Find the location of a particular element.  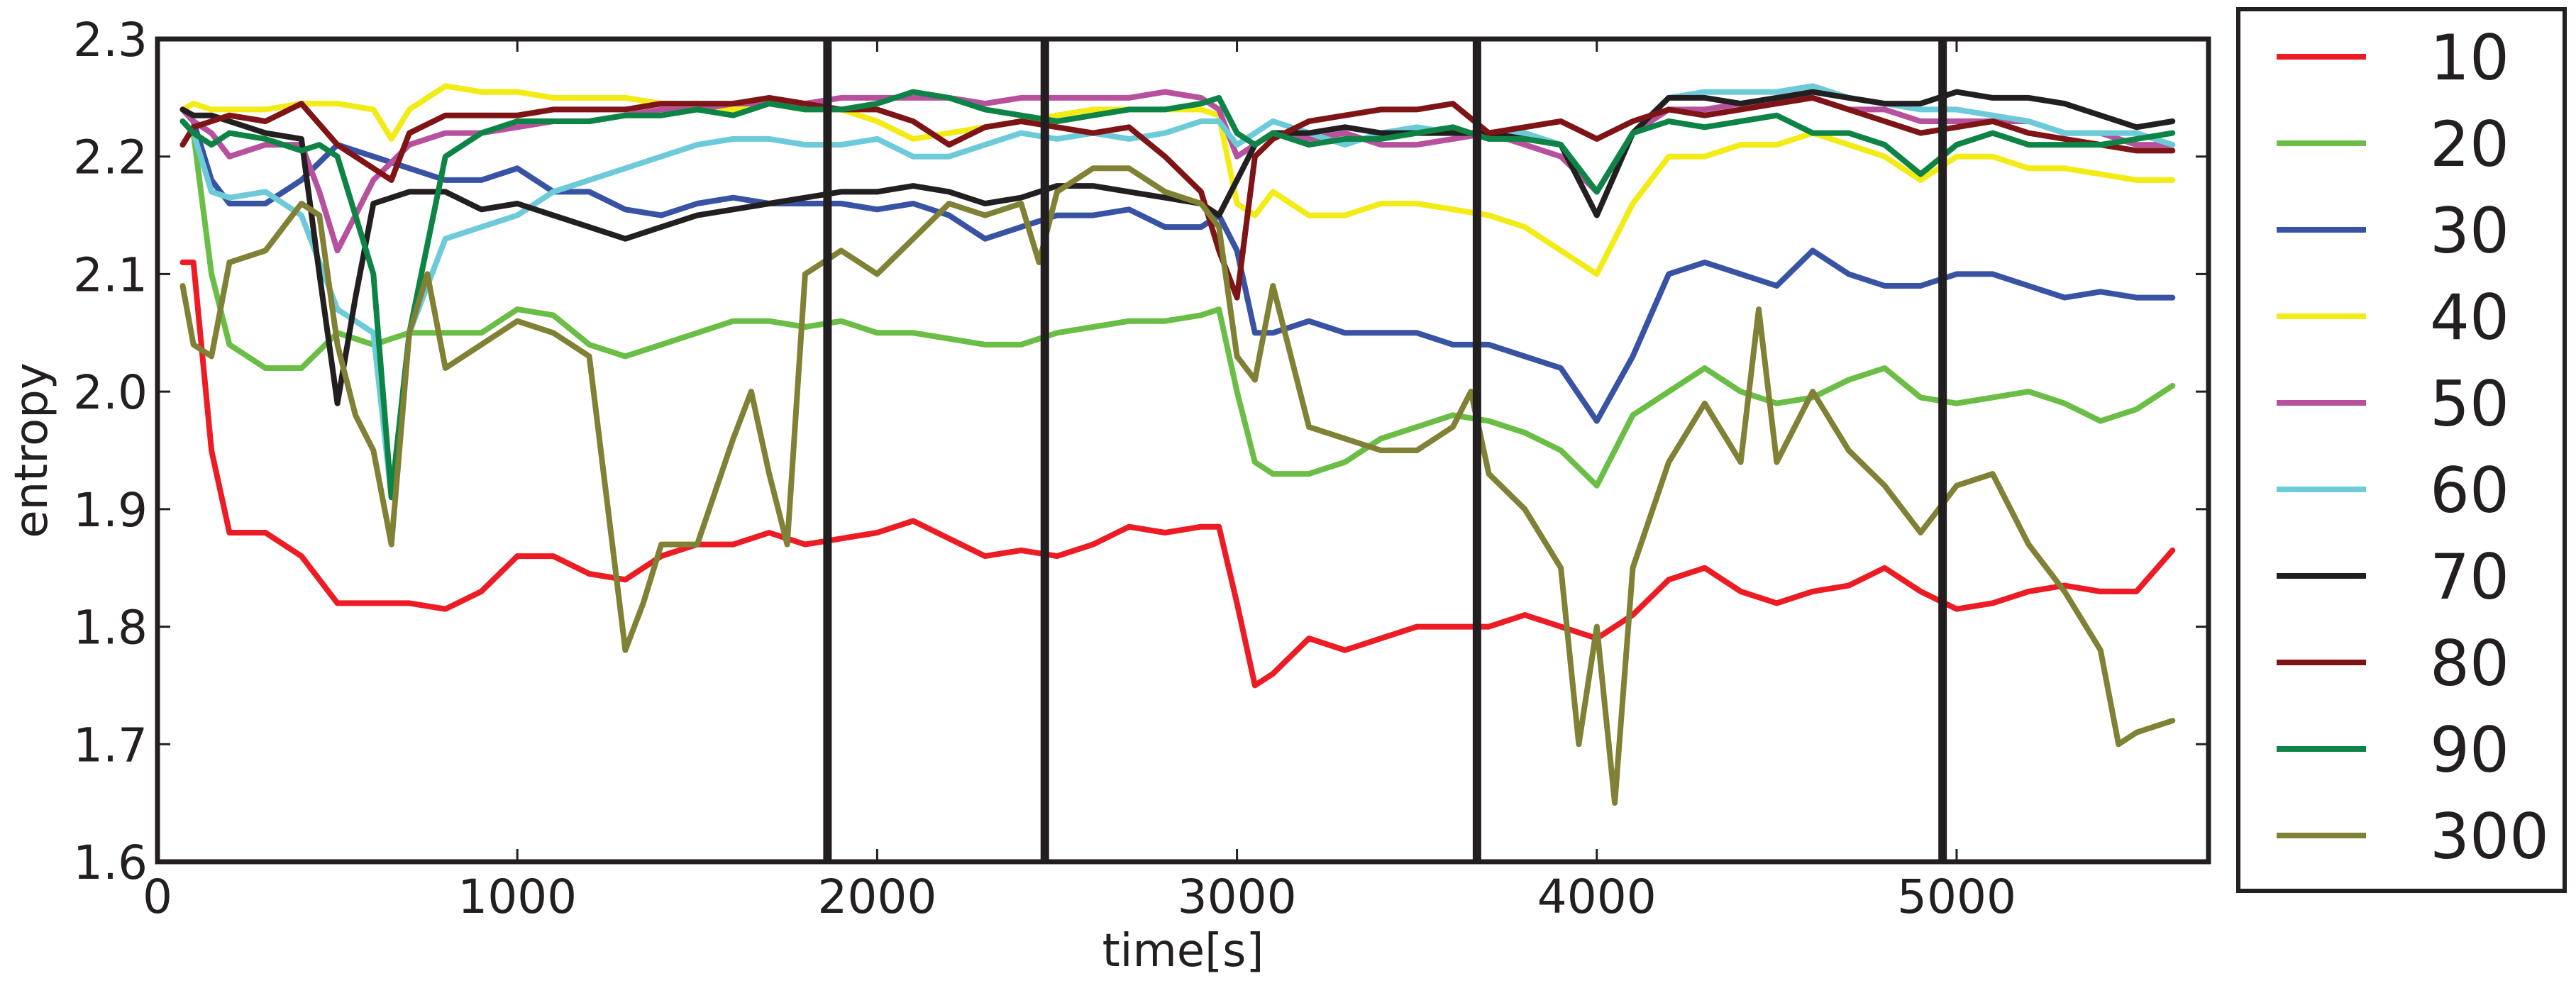

x-tick-label: 2000 is located at coordinates (876, 897).